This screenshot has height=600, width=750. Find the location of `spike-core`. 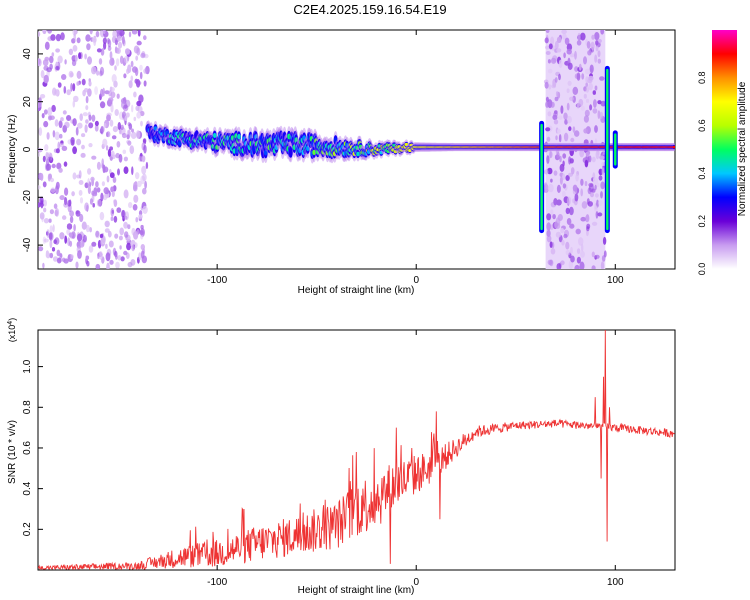

spike-core is located at coordinates (541, 177).